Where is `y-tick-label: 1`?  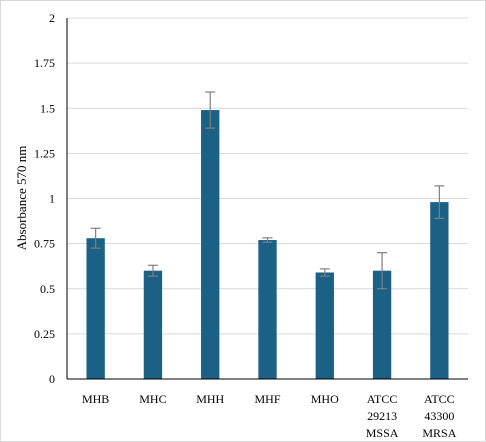 y-tick-label: 1 is located at coordinates (52, 199).